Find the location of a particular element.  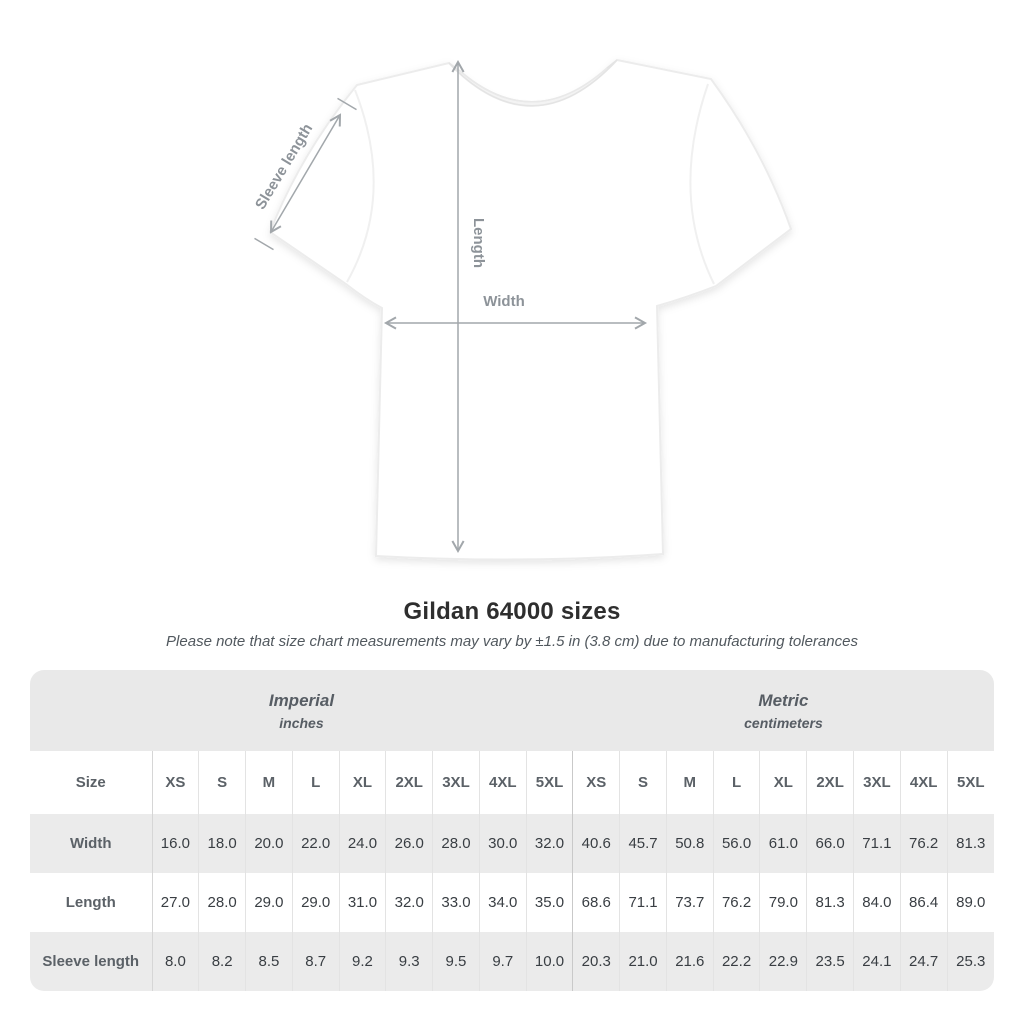

value-cell: 25.3 is located at coordinates (970, 961).